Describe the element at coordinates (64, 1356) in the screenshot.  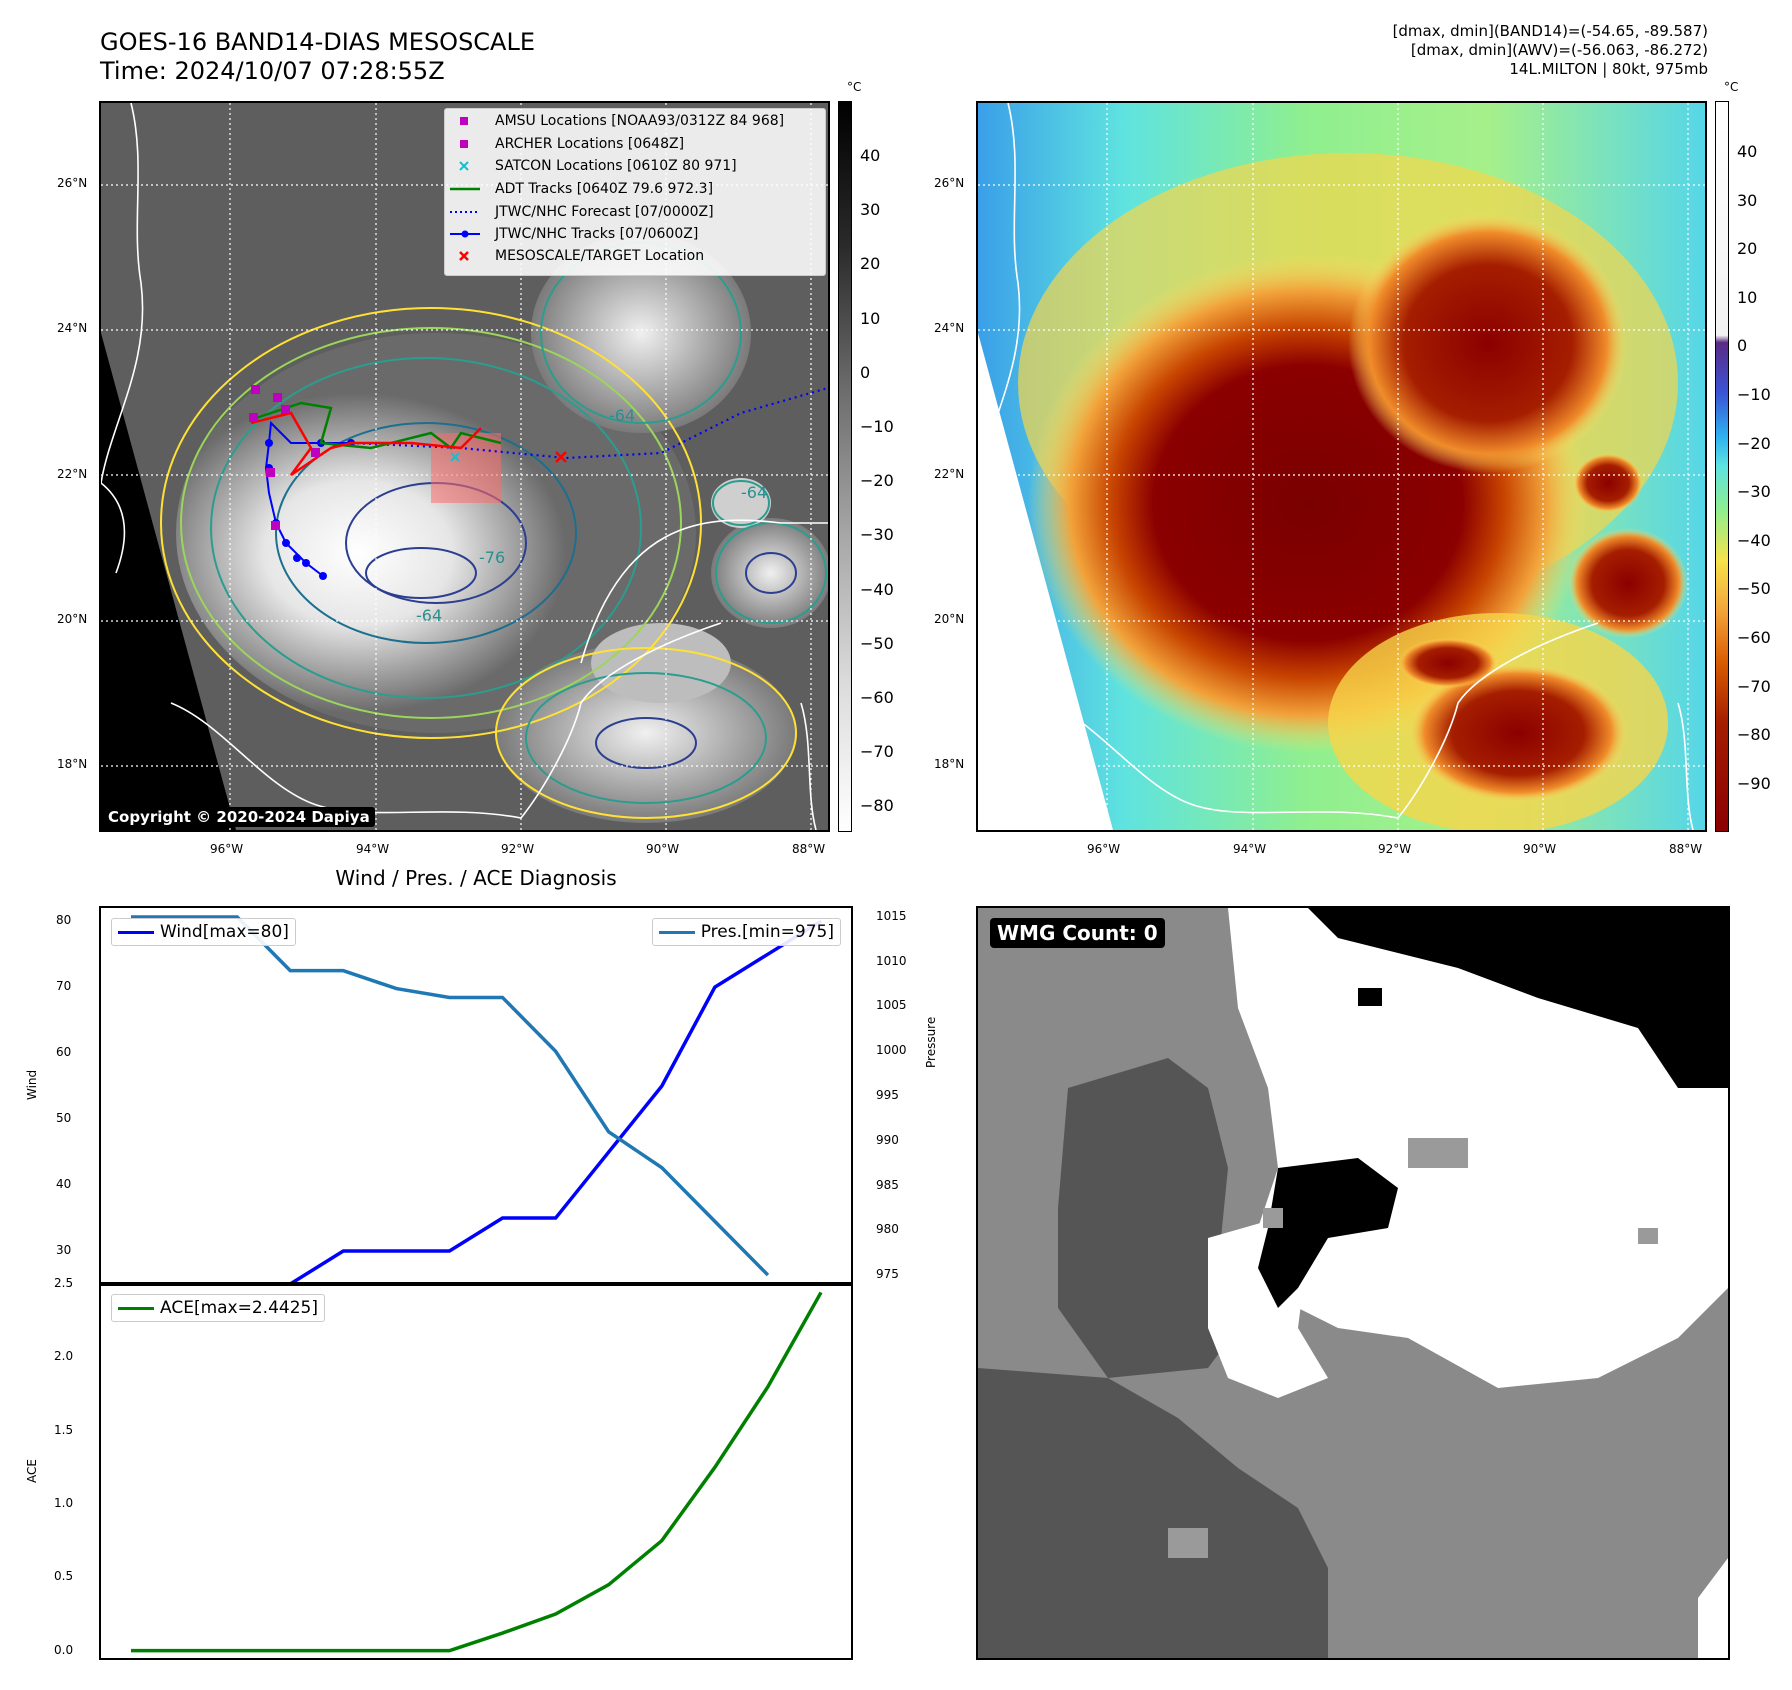
I see `ace-tick: 2.0` at that location.